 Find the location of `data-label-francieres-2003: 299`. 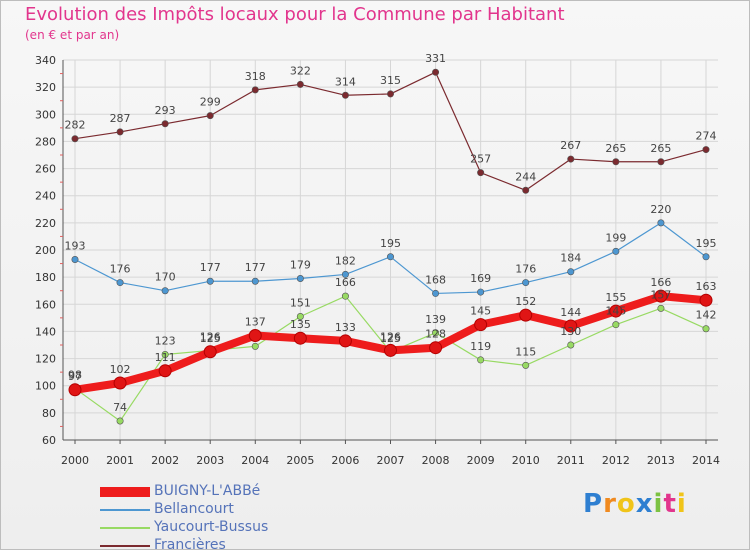

data-label-francieres-2003: 299 is located at coordinates (210, 102).